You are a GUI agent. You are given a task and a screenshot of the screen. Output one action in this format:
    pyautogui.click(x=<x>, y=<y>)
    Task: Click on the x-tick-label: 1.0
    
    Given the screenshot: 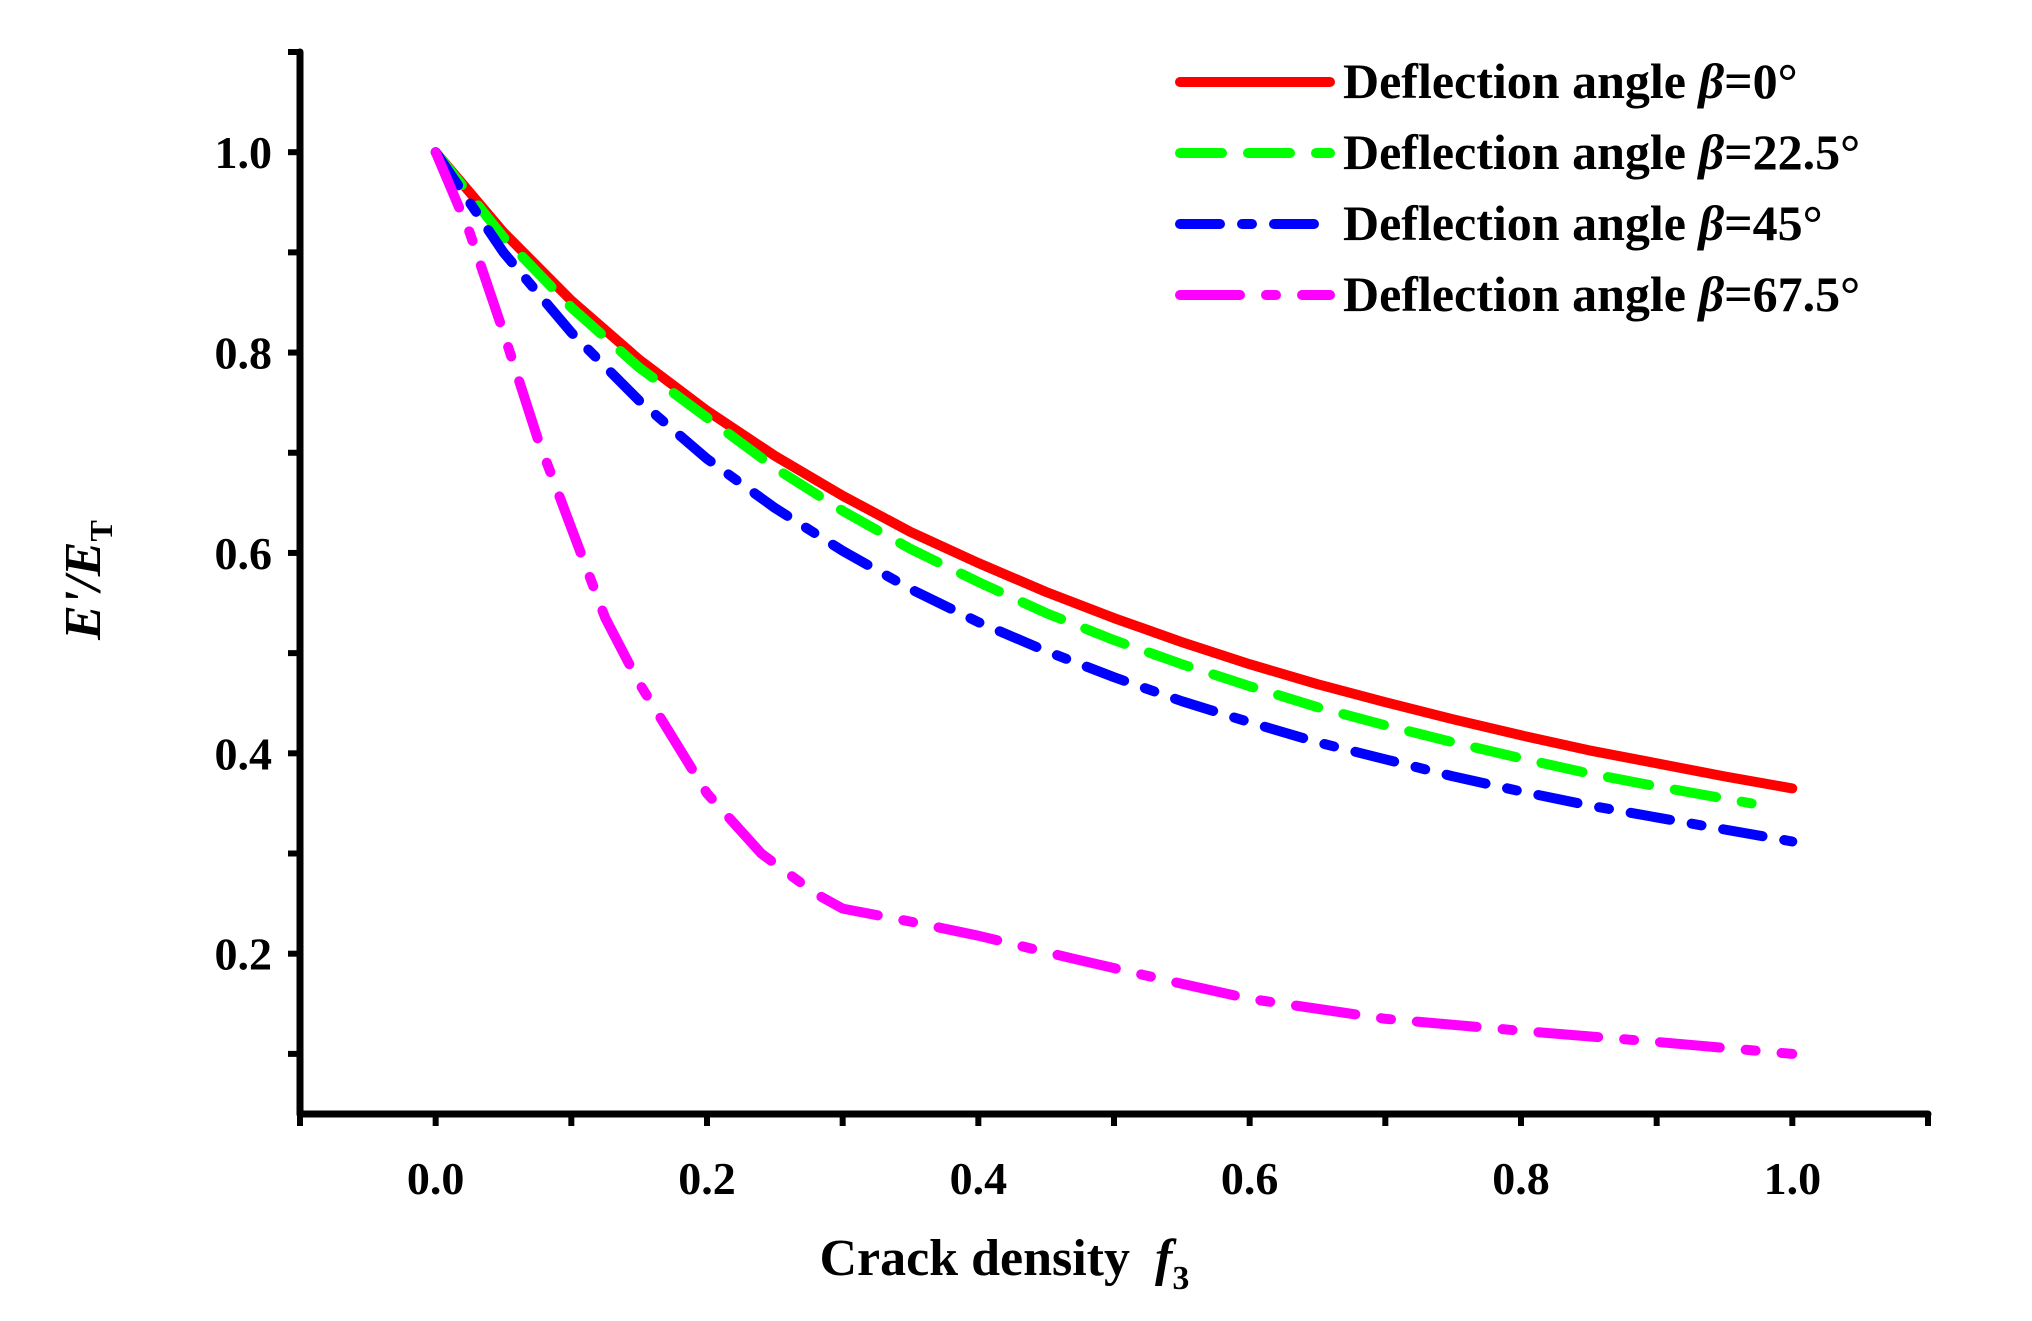 What is the action you would take?
    pyautogui.click(x=1793, y=1178)
    